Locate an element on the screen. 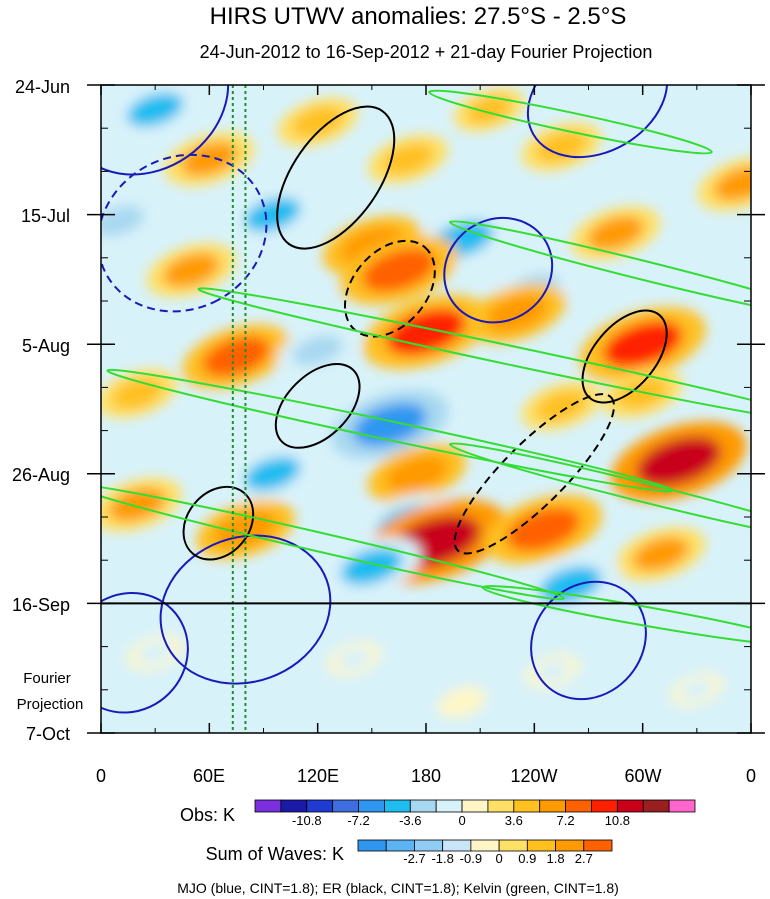 The image size is (770, 899). obs-colorbar-label: Obs: K is located at coordinates (207, 815).